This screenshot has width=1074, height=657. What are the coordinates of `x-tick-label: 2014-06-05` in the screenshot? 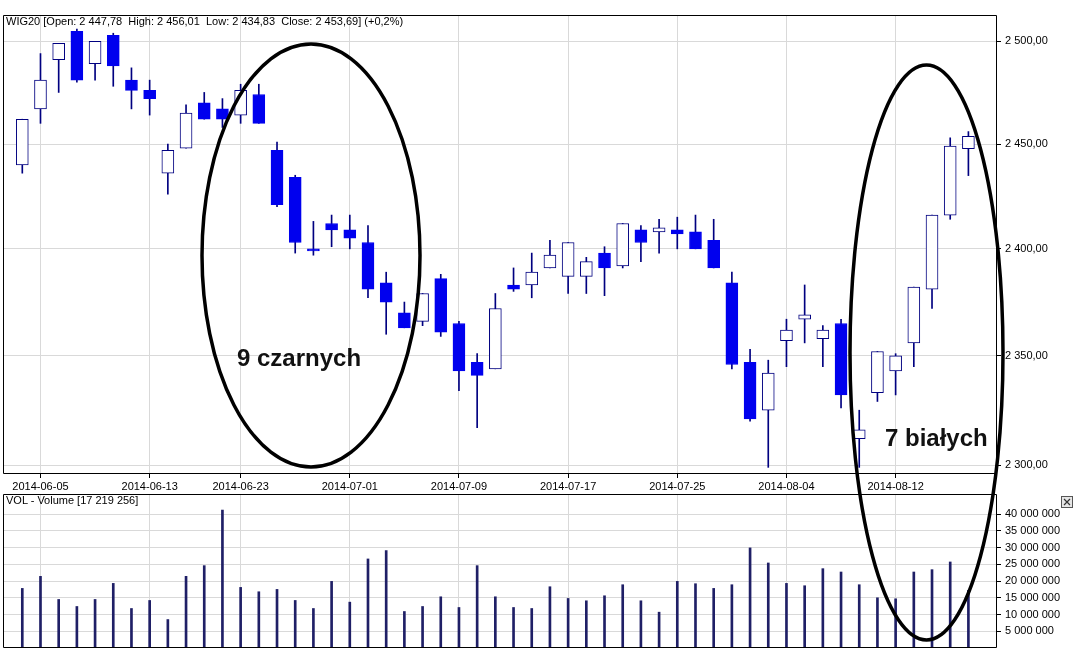 It's located at (40, 485).